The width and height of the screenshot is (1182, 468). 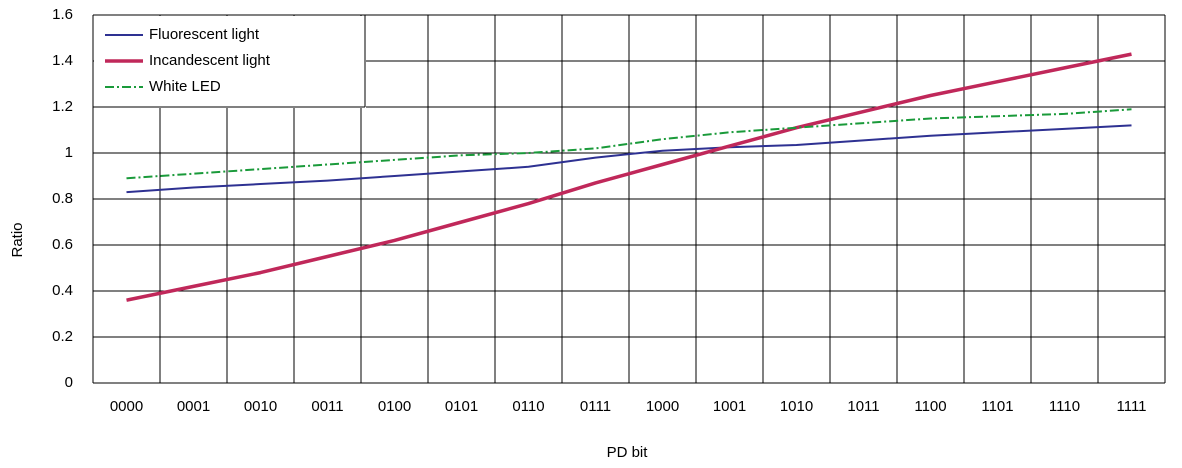 What do you see at coordinates (62, 60) in the screenshot?
I see `y-tick-label: 1.4` at bounding box center [62, 60].